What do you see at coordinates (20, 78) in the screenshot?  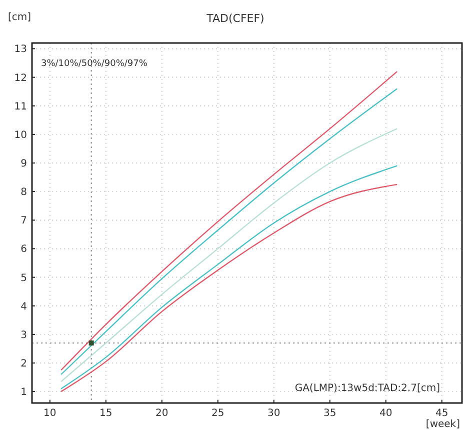 I see `y-tick-label: 12` at bounding box center [20, 78].